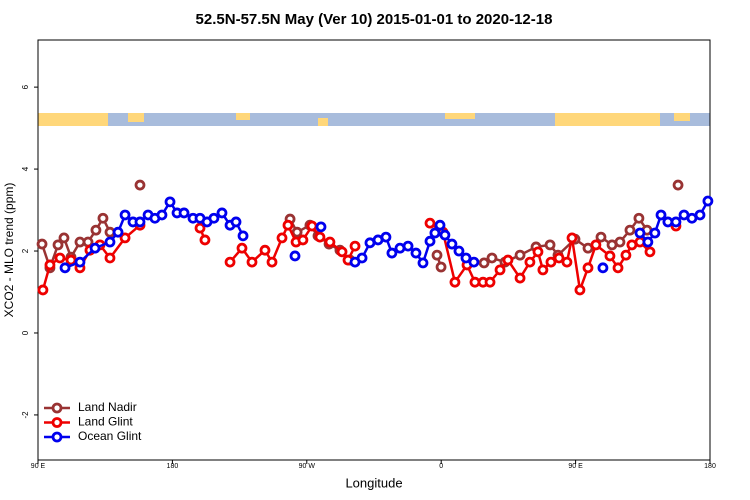 The height and width of the screenshot is (500, 750). I want to click on y-tick-label: 0, so click(25, 332).